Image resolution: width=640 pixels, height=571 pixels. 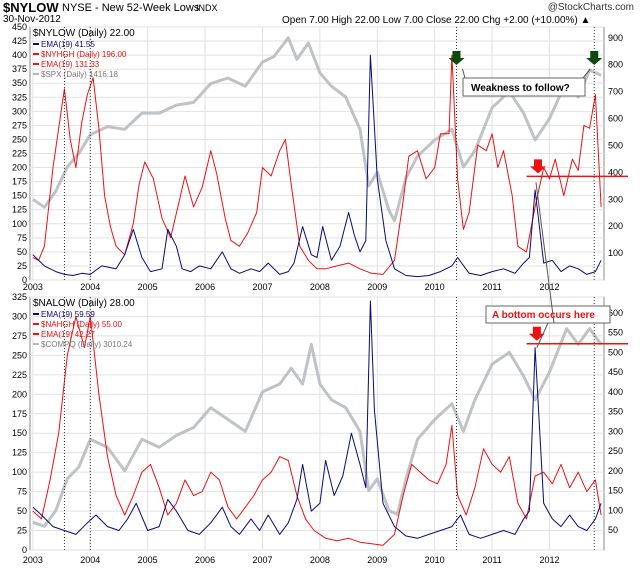 What do you see at coordinates (615, 451) in the screenshot?
I see `right-tick-label: 250` at bounding box center [615, 451].